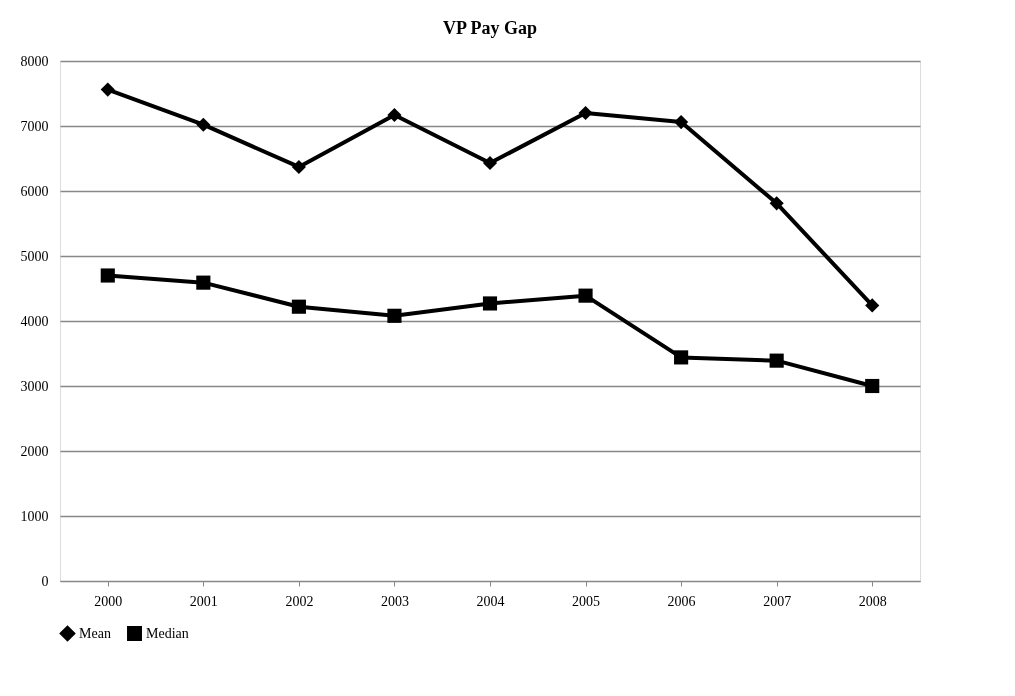 This screenshot has height=696, width=1015. I want to click on y-tick-label: 5000, so click(34, 256).